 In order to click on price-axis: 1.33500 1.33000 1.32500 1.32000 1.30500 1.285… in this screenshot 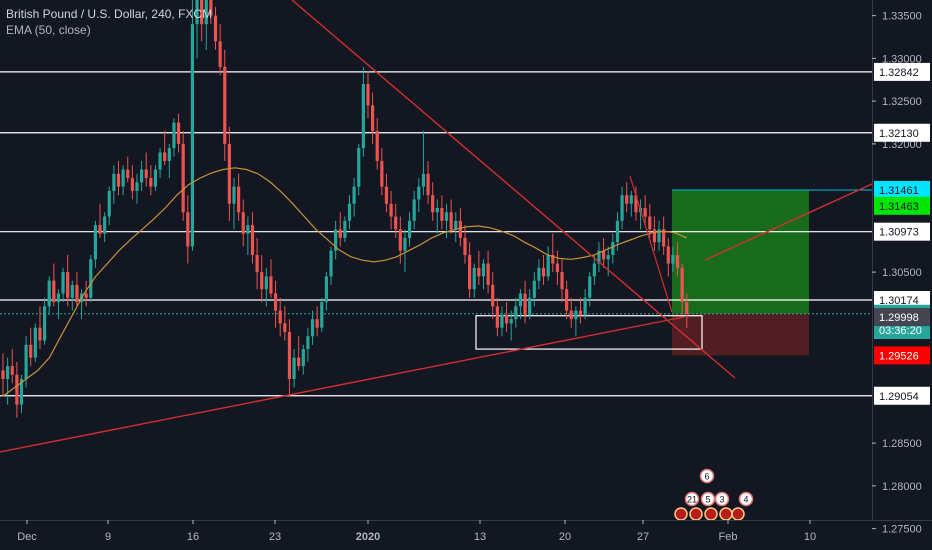, I will do `click(901, 268)`.